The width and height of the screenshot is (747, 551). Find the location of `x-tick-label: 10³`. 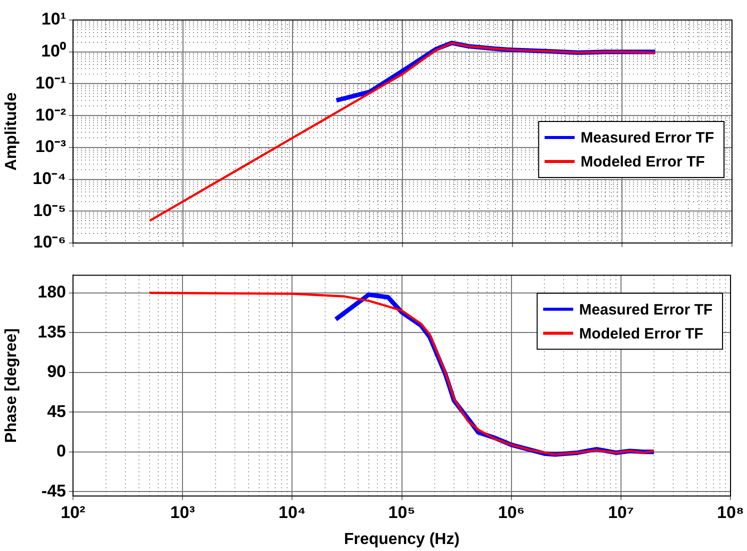

x-tick-label: 10³ is located at coordinates (183, 512).